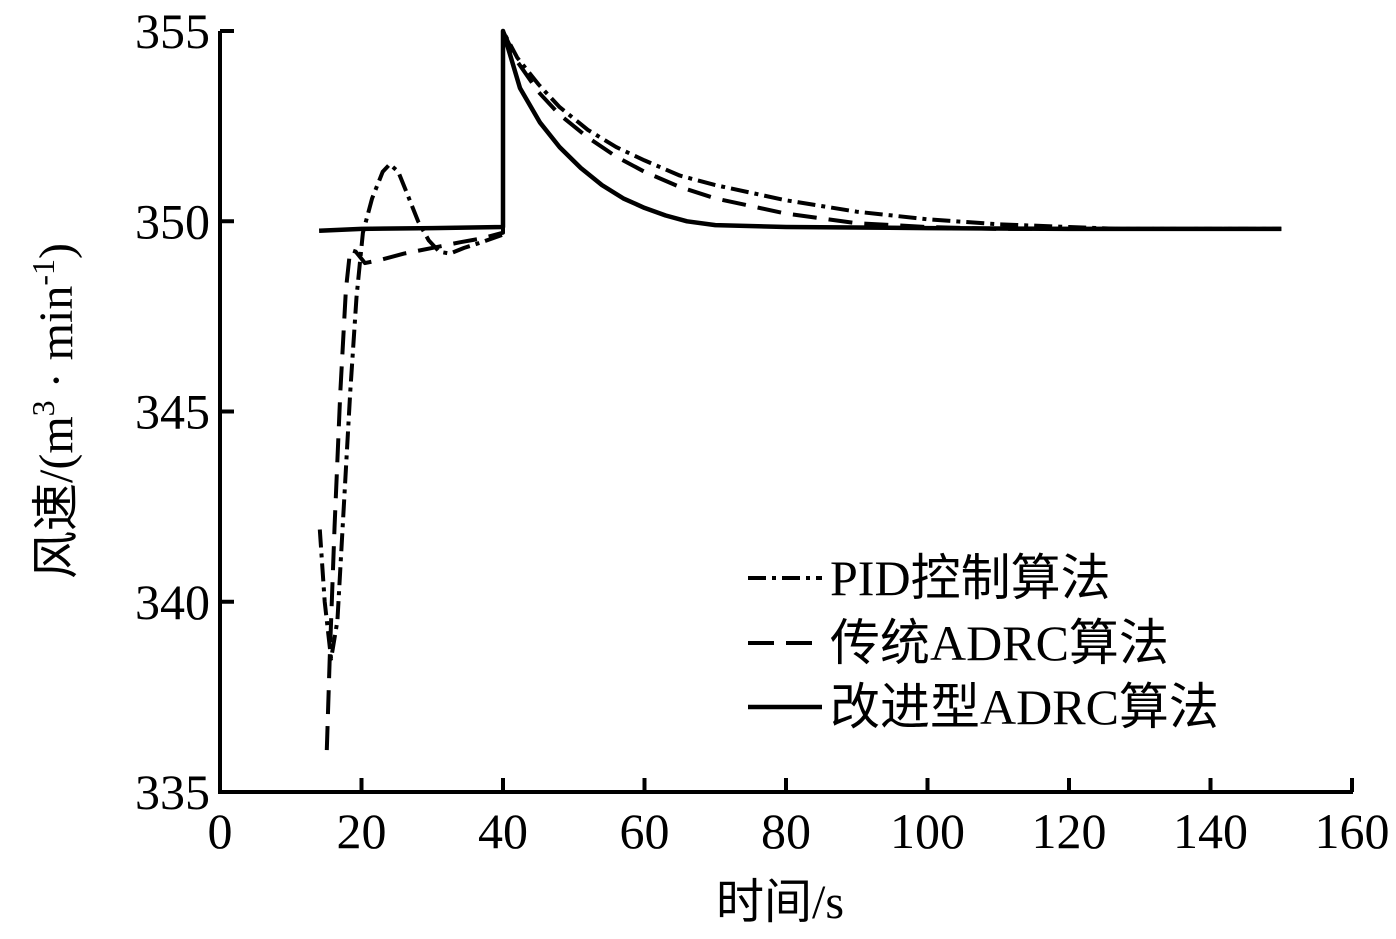  What do you see at coordinates (1069, 831) in the screenshot?
I see `x-tick-label: 120` at bounding box center [1069, 831].